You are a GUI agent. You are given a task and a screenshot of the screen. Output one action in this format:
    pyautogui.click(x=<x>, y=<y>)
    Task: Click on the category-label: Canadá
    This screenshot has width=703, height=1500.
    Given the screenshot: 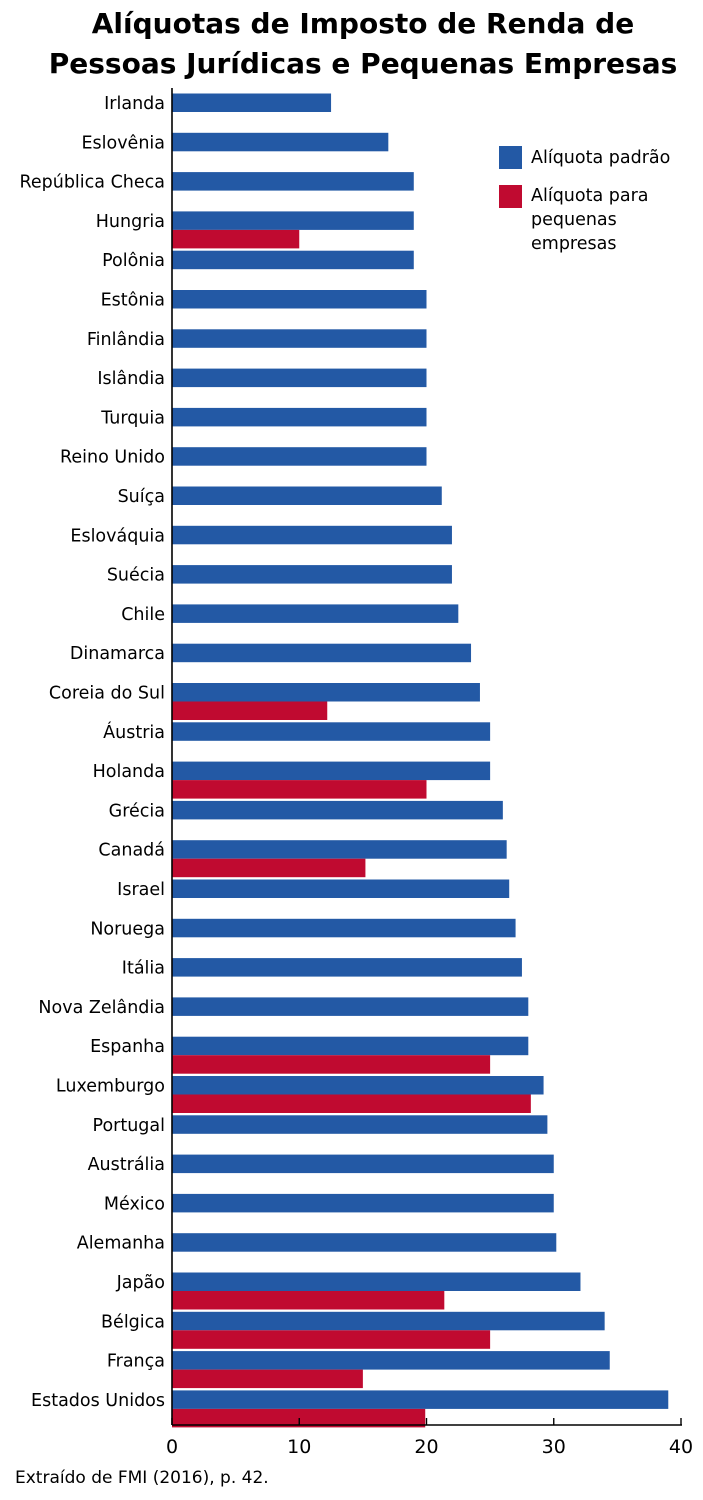 What is the action you would take?
    pyautogui.click(x=131, y=851)
    